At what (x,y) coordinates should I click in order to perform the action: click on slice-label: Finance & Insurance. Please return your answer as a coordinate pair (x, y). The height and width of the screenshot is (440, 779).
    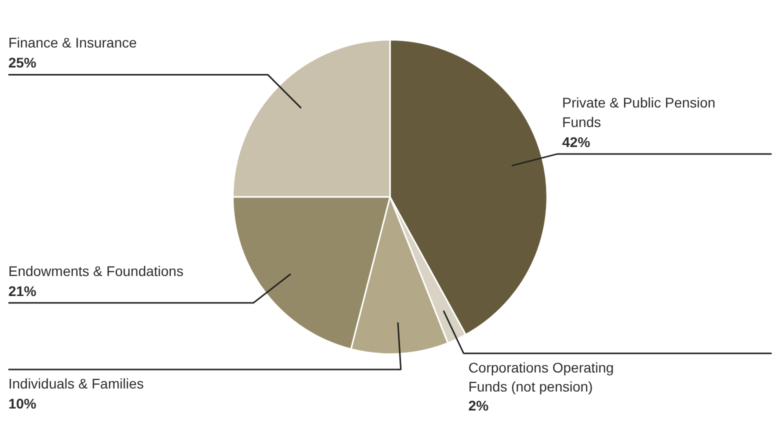
    Looking at the image, I should click on (72, 42).